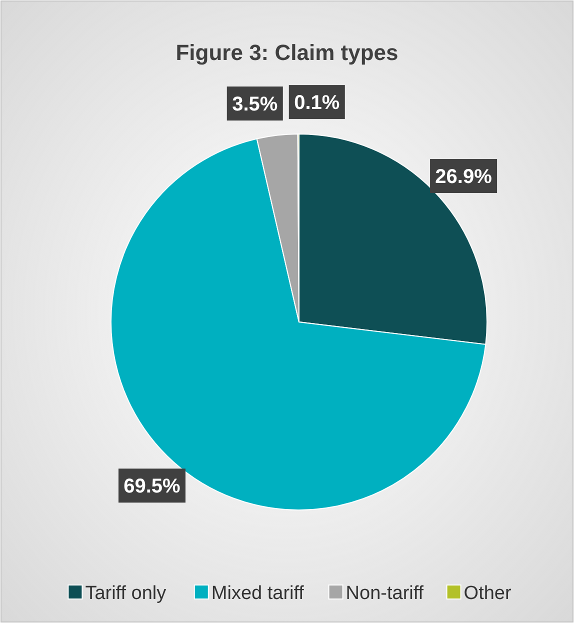 The width and height of the screenshot is (574, 623). I want to click on legend-label: Non-tariff, so click(385, 593).